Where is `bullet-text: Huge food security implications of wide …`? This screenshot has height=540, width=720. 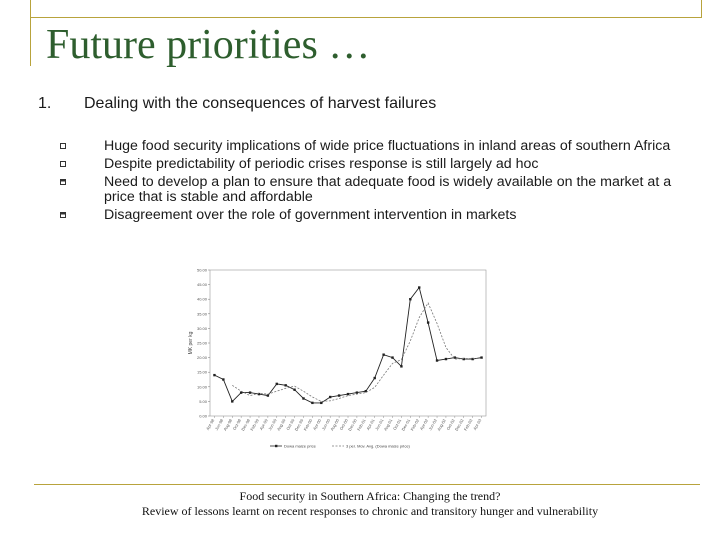 bullet-text: Huge food security implications of wide … is located at coordinates (387, 146).